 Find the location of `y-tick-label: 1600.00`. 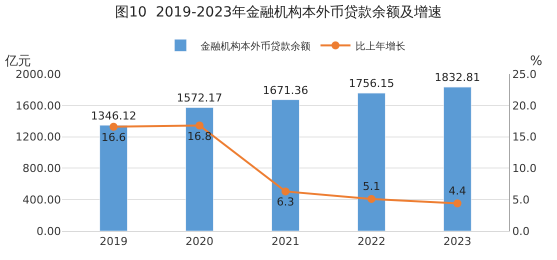

y-tick-label: 1600.00 is located at coordinates (38, 105).